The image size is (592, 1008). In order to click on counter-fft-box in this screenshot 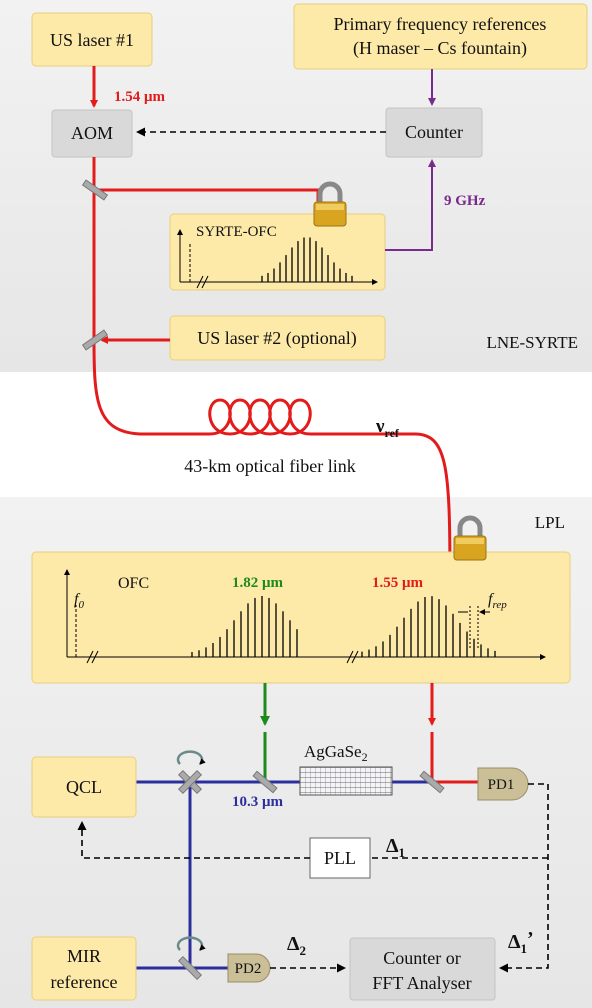, I will do `click(422, 969)`.